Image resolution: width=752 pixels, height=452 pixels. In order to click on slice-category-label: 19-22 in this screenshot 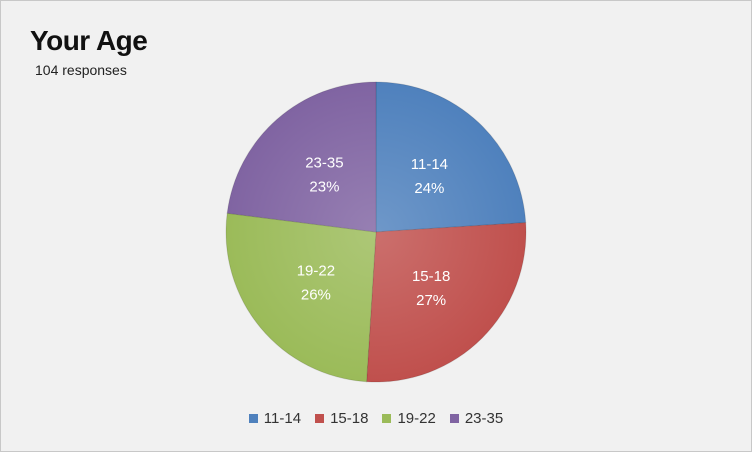, I will do `click(316, 271)`.